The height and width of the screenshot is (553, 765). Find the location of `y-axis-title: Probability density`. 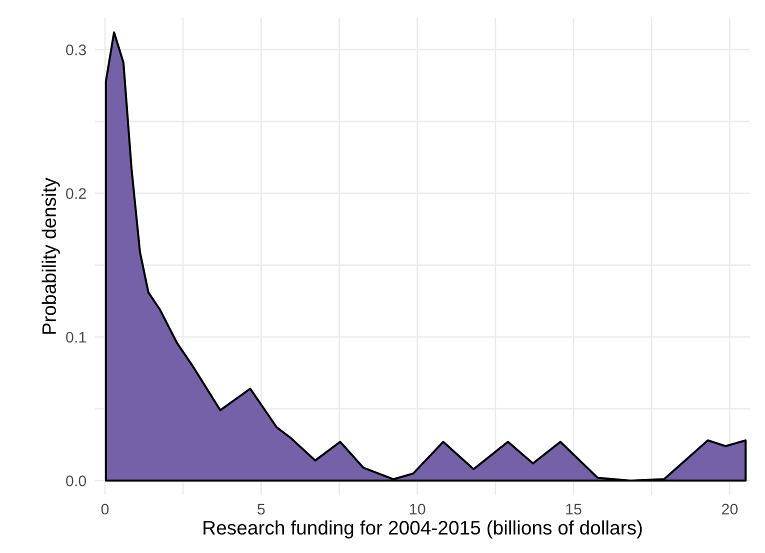

y-axis-title: Probability density is located at coordinates (51, 256).